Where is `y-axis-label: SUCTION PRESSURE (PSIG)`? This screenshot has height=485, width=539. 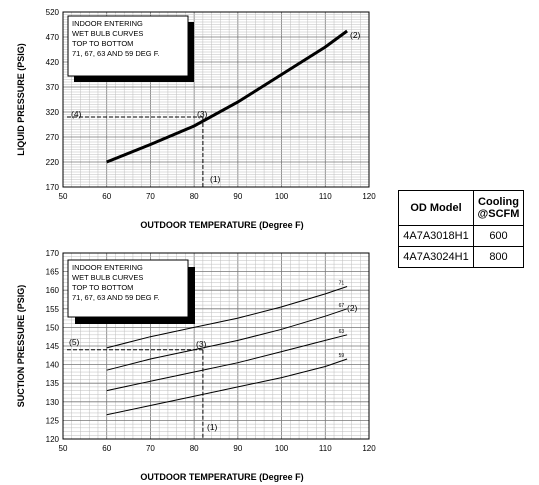
y-axis-label: SUCTION PRESSURE (PSIG) is located at coordinates (21, 346).